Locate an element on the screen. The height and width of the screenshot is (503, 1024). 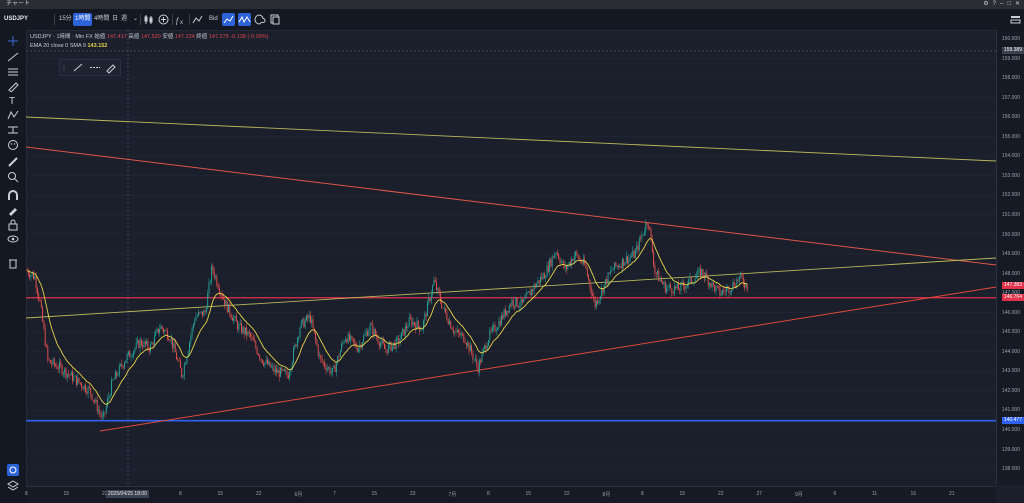
compare-icon is located at coordinates (197, 19).